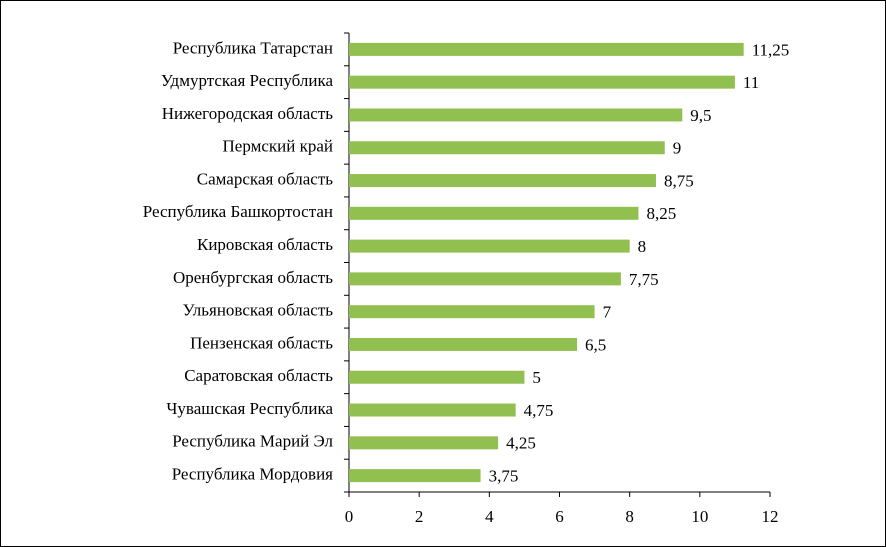 Image resolution: width=886 pixels, height=547 pixels. I want to click on value-label: 11,25, so click(771, 49).